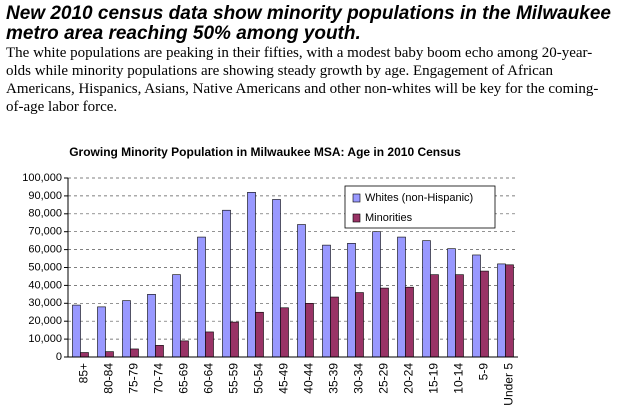 The image size is (618, 420). I want to click on x-tick-label: Under 5, so click(509, 384).